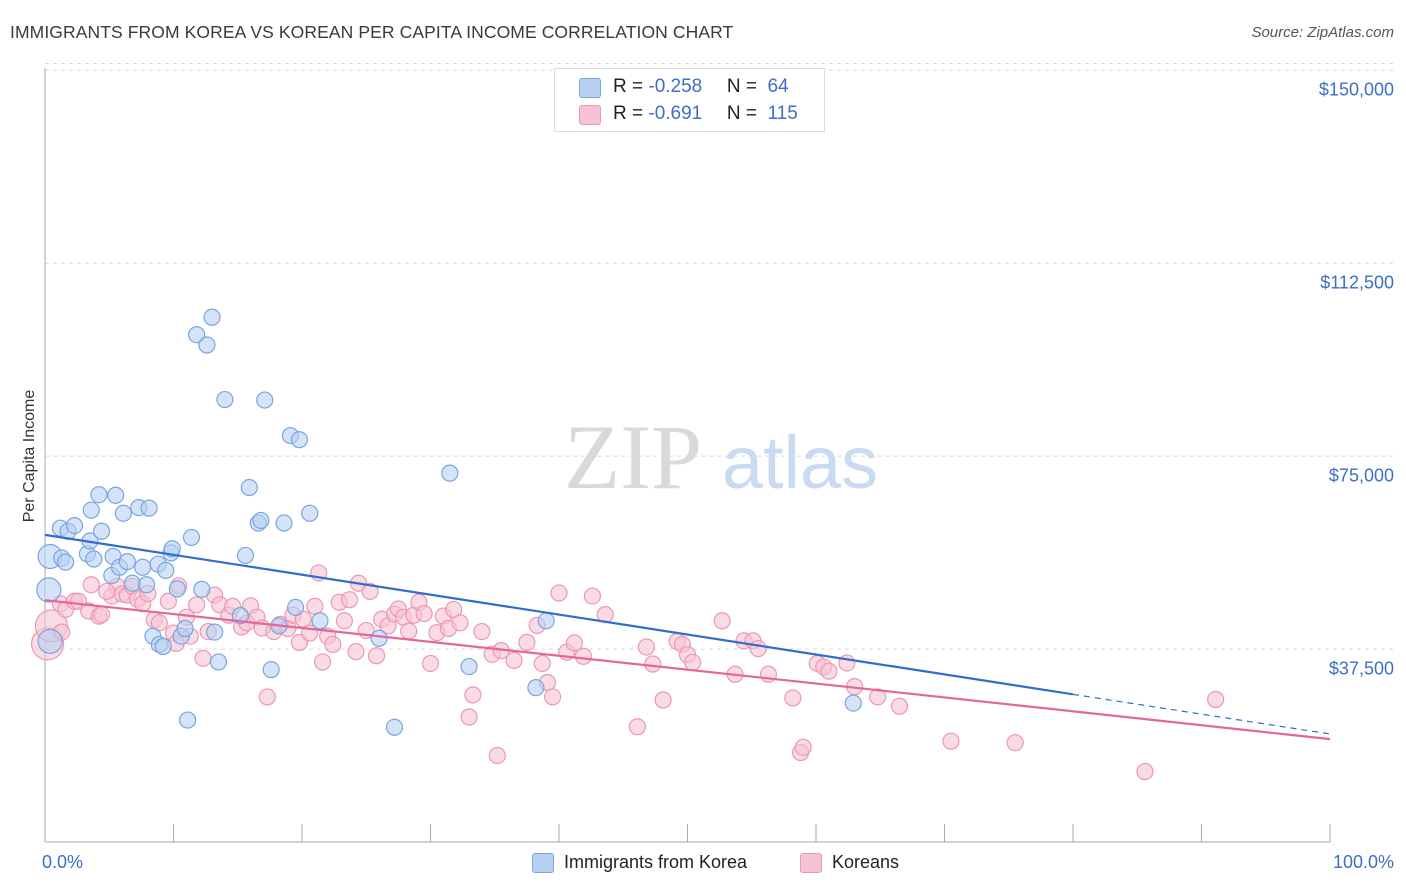  Describe the element at coordinates (675, 86) in the screenshot. I see `r-value: -0.258` at that location.